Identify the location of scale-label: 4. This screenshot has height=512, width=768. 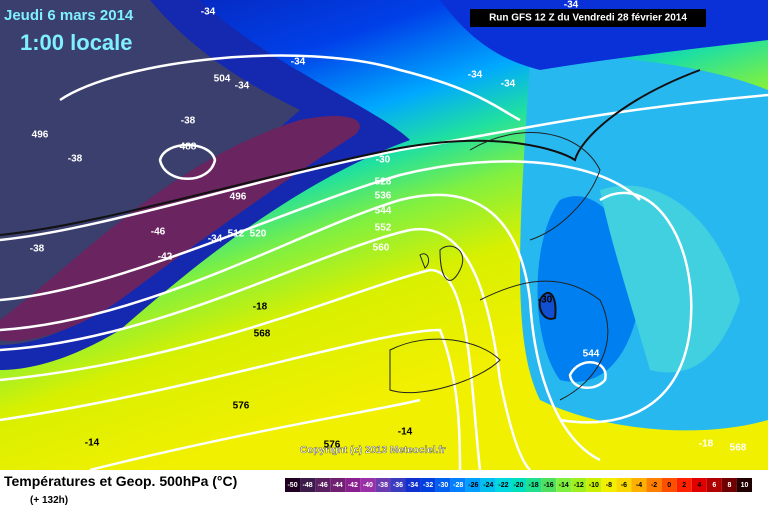
(699, 485).